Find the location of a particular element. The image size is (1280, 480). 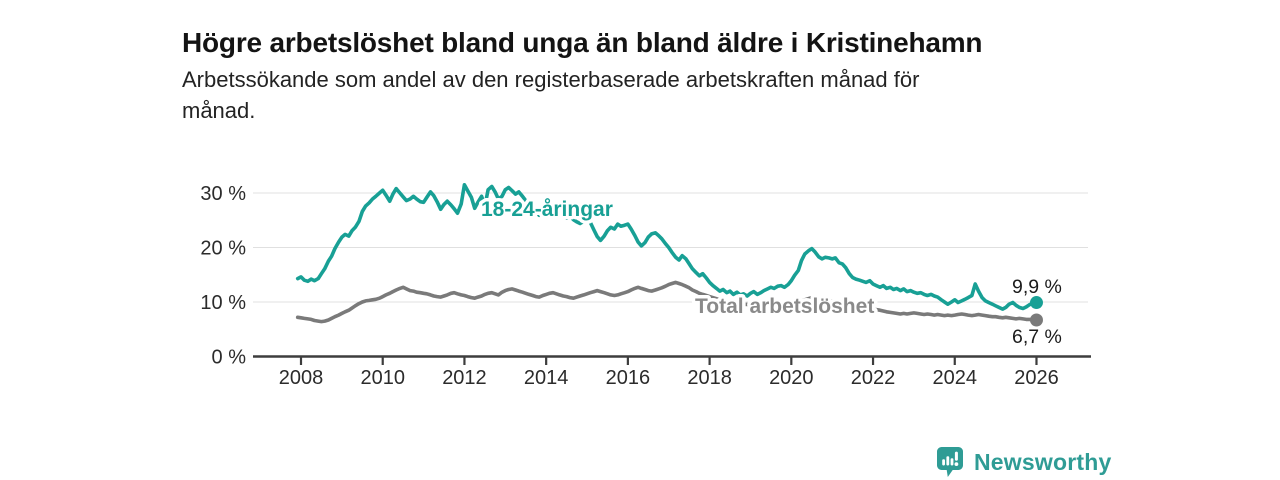

x-axis-label-2020: 2020 is located at coordinates (791, 378).